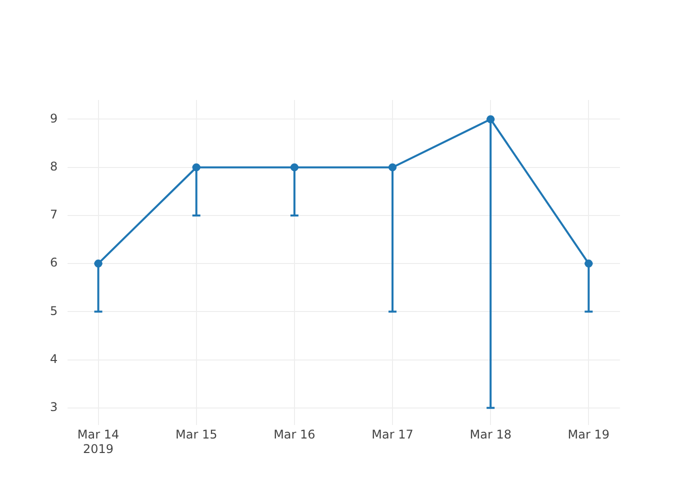 The height and width of the screenshot is (500, 700). I want to click on x-tick-label: Mar 18, so click(491, 435).